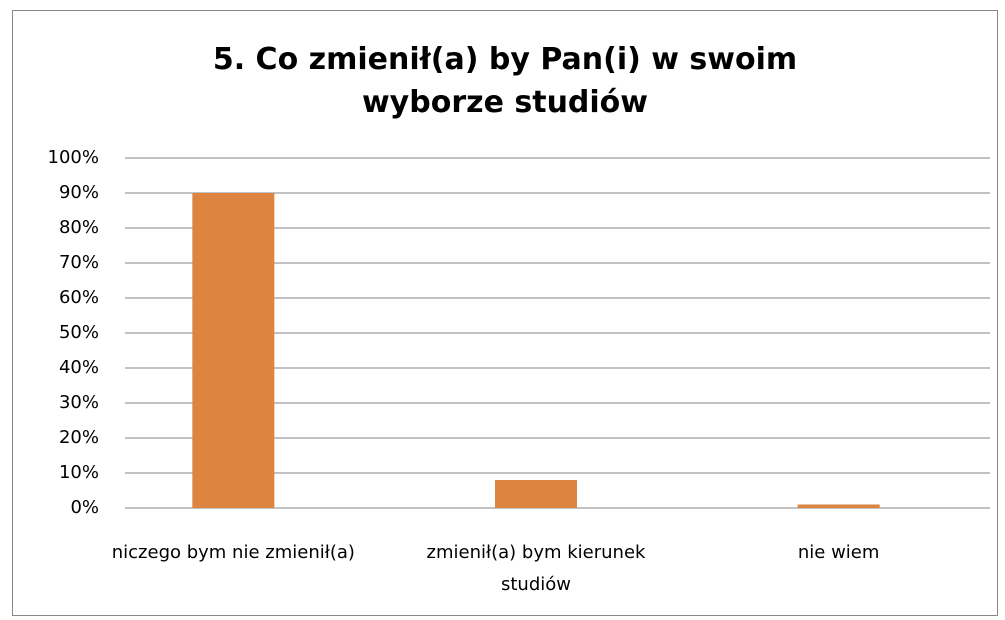  I want to click on y-tick-label: 90%, so click(79, 192).